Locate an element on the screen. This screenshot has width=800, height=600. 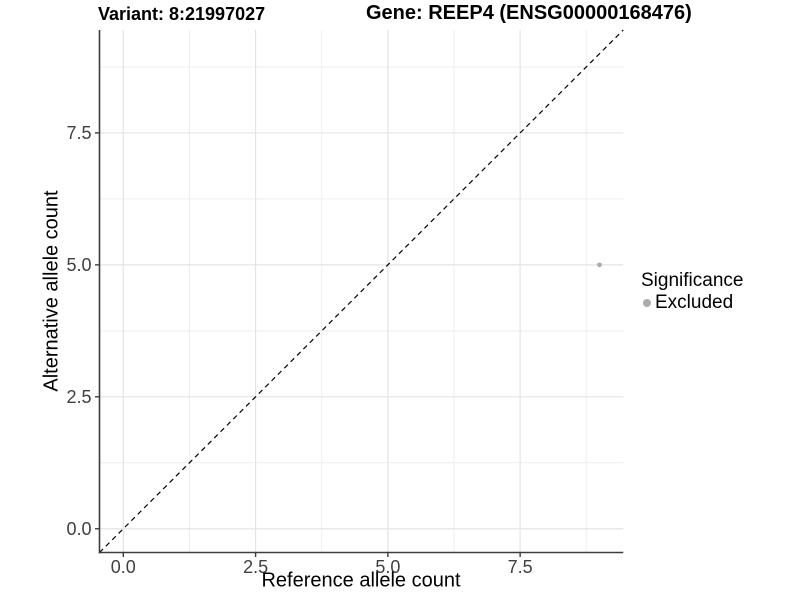
legend-title: Significance is located at coordinates (692, 280).